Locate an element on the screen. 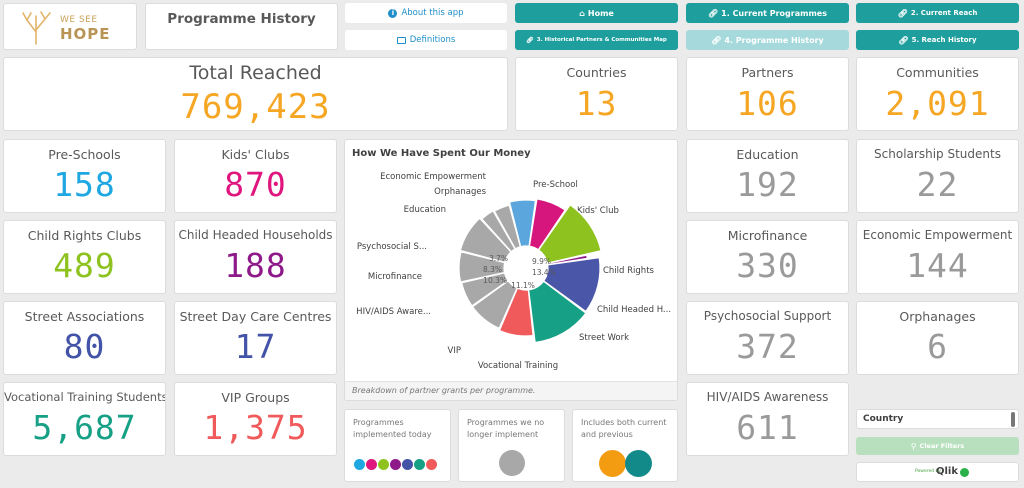 This screenshot has height=488, width=1024. historical-map-label: 3. Historical Partners & Communities Map is located at coordinates (601, 40).